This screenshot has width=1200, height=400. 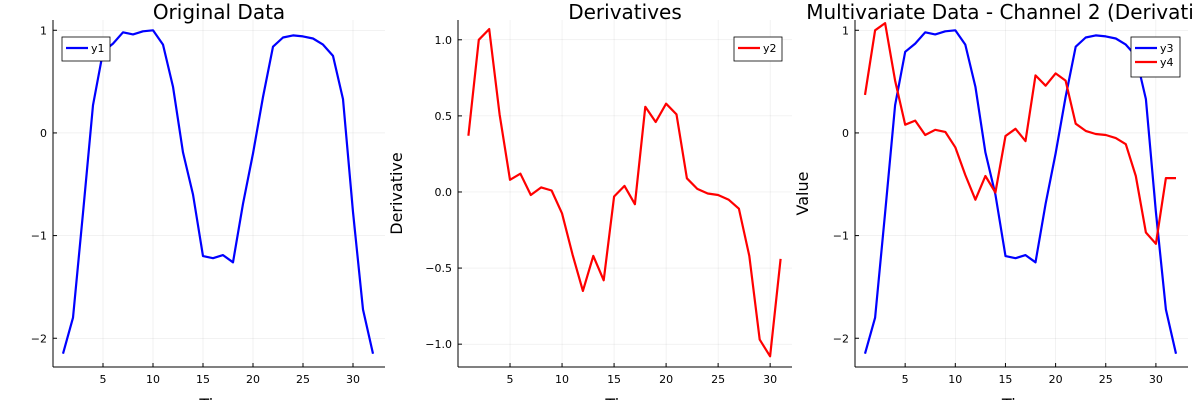 What do you see at coordinates (444, 192) in the screenshot?
I see `y-tick-label: 0.0` at bounding box center [444, 192].